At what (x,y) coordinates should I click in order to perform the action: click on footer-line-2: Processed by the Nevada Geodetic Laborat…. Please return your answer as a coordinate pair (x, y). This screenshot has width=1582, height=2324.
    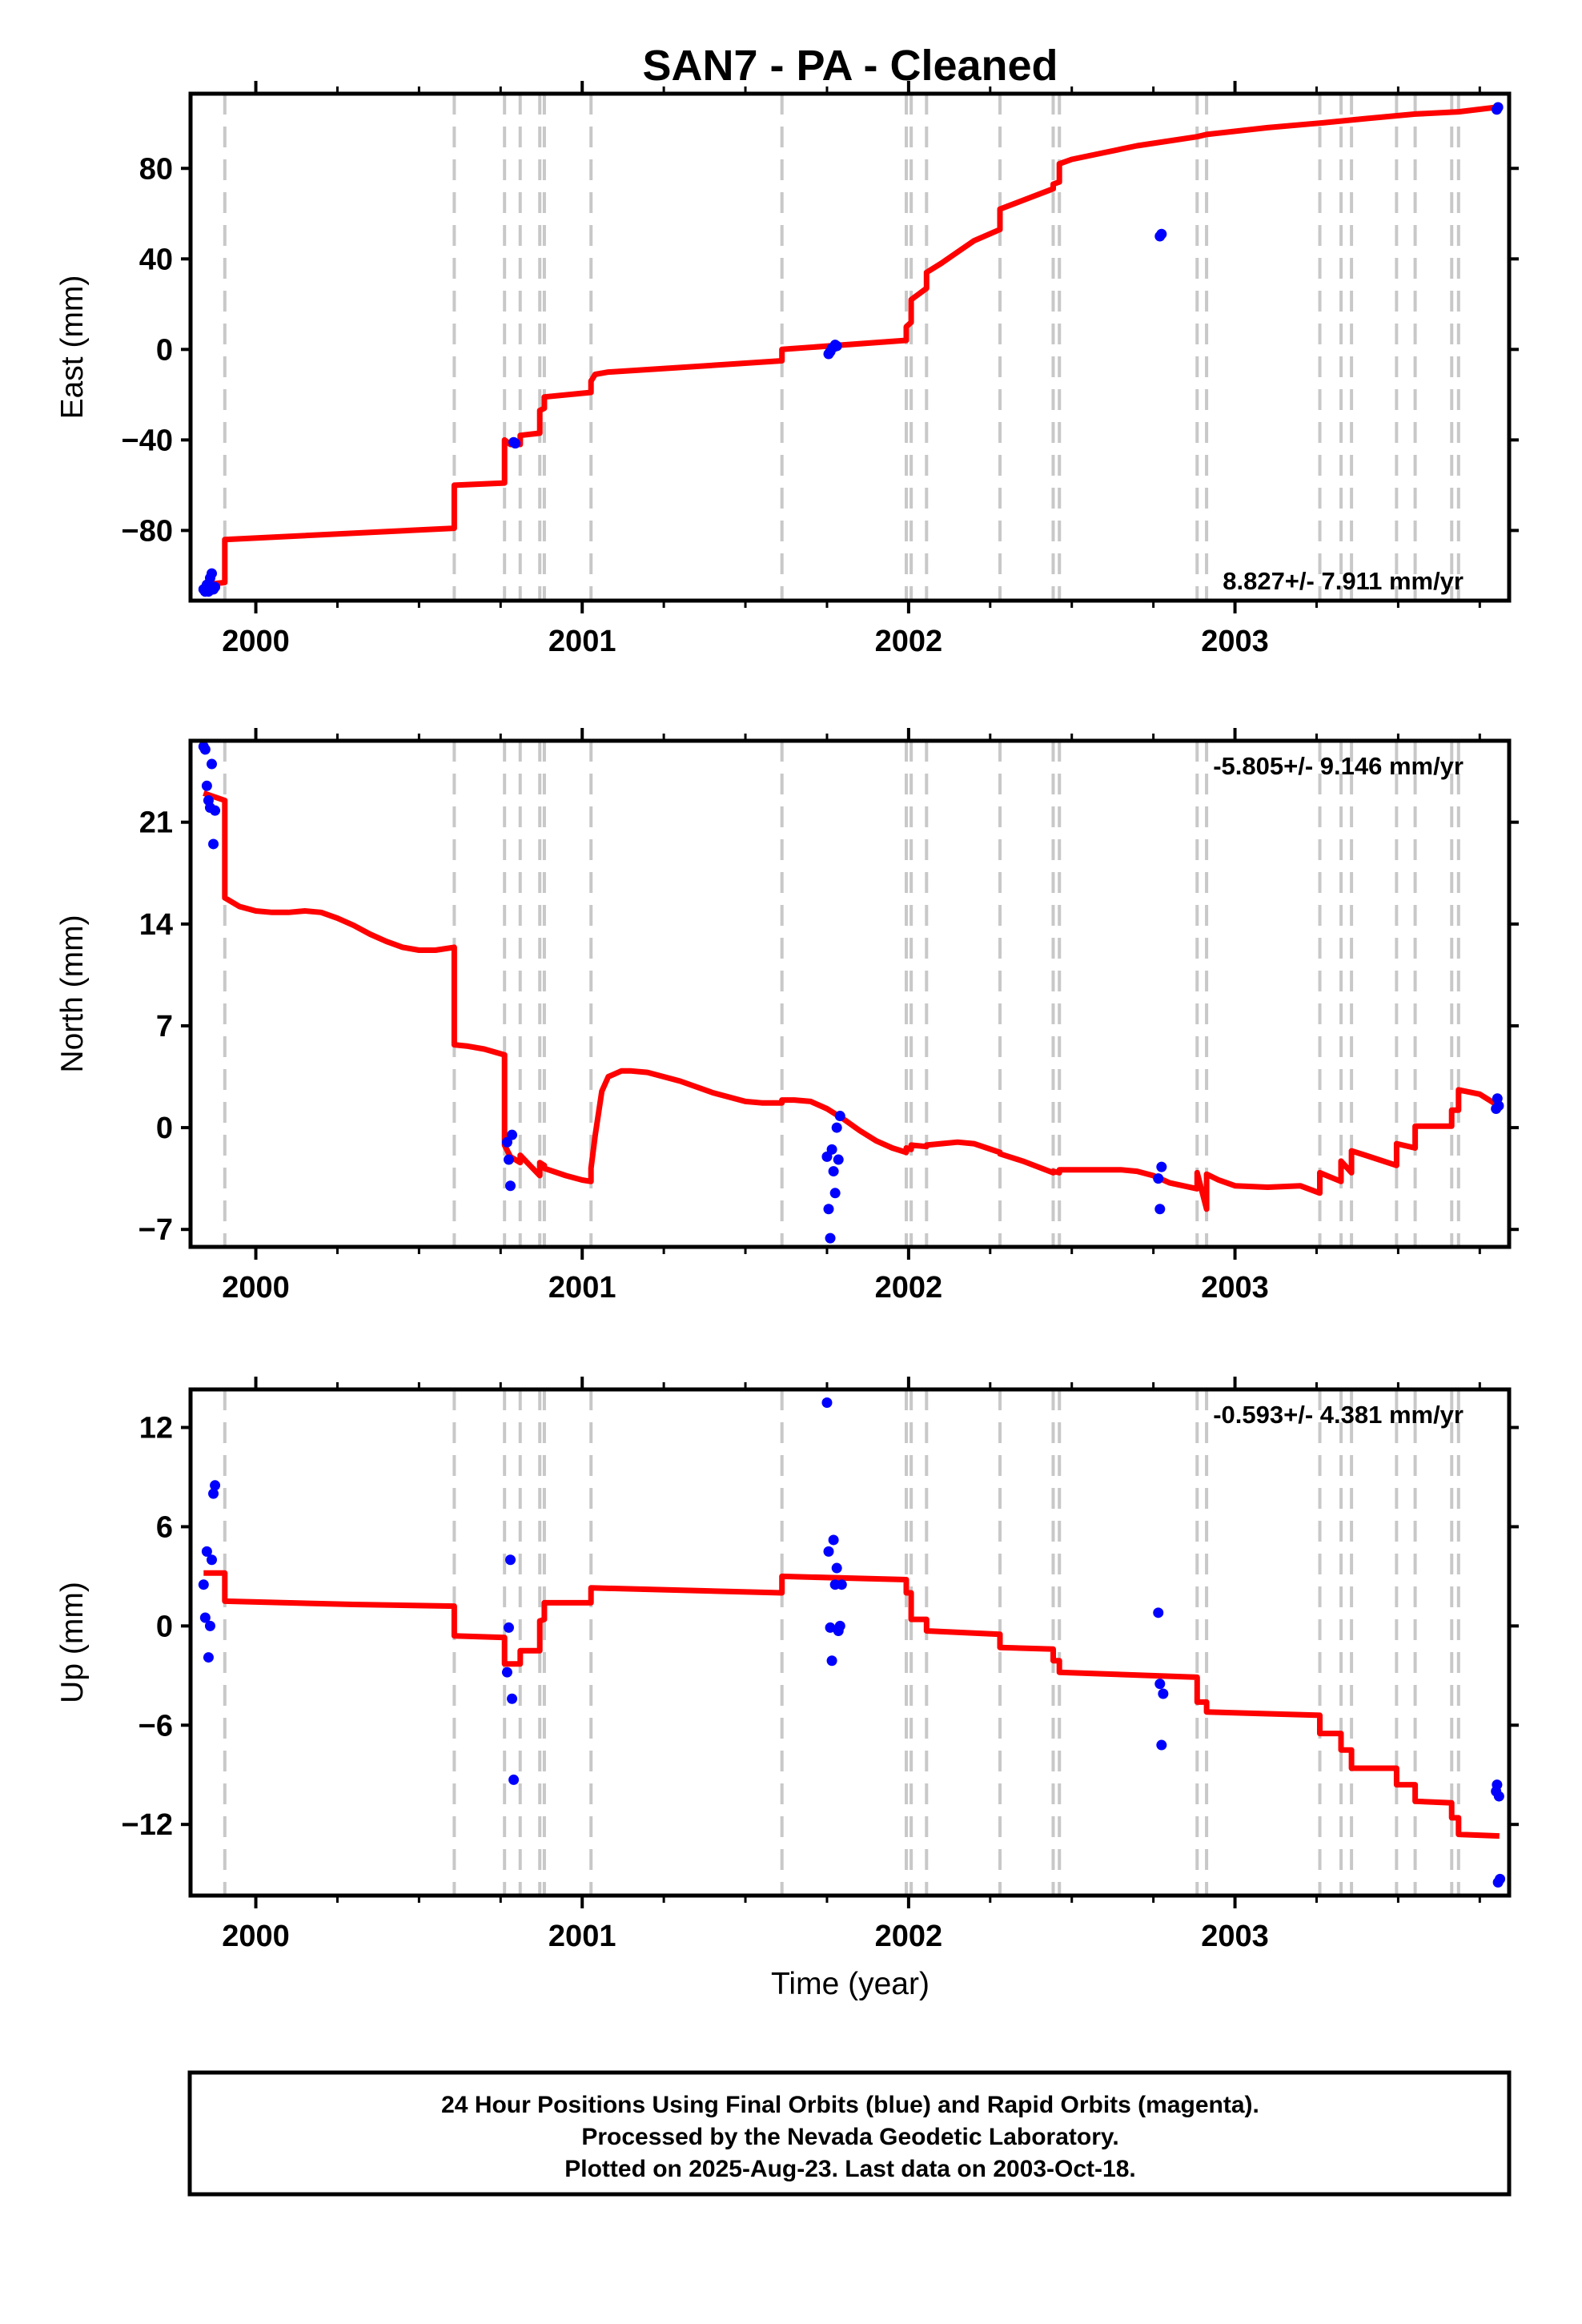
    Looking at the image, I should click on (849, 2137).